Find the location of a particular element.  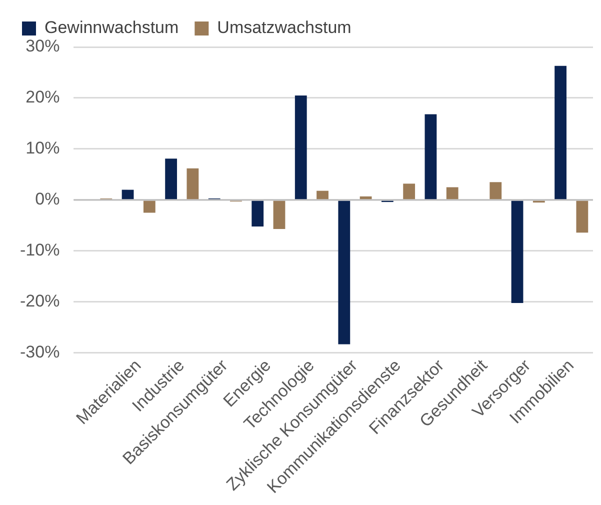

y-tick-label: -30% is located at coordinates (40, 352).